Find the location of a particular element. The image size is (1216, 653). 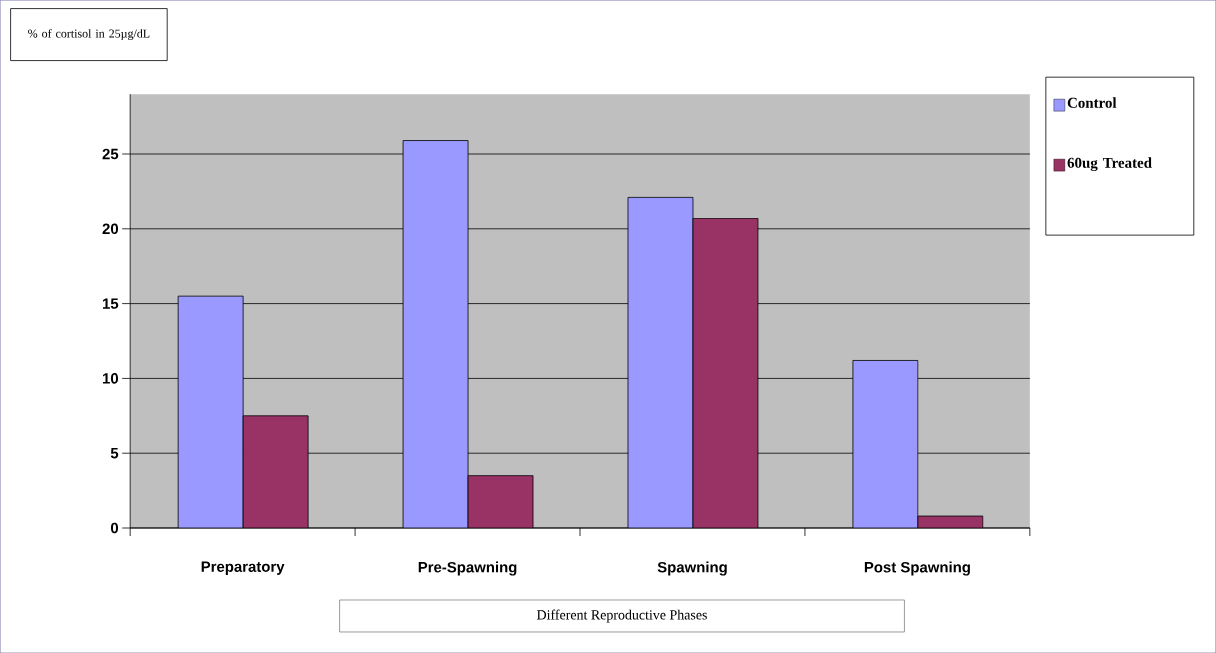

y-tick-label: 15 is located at coordinates (110, 303).